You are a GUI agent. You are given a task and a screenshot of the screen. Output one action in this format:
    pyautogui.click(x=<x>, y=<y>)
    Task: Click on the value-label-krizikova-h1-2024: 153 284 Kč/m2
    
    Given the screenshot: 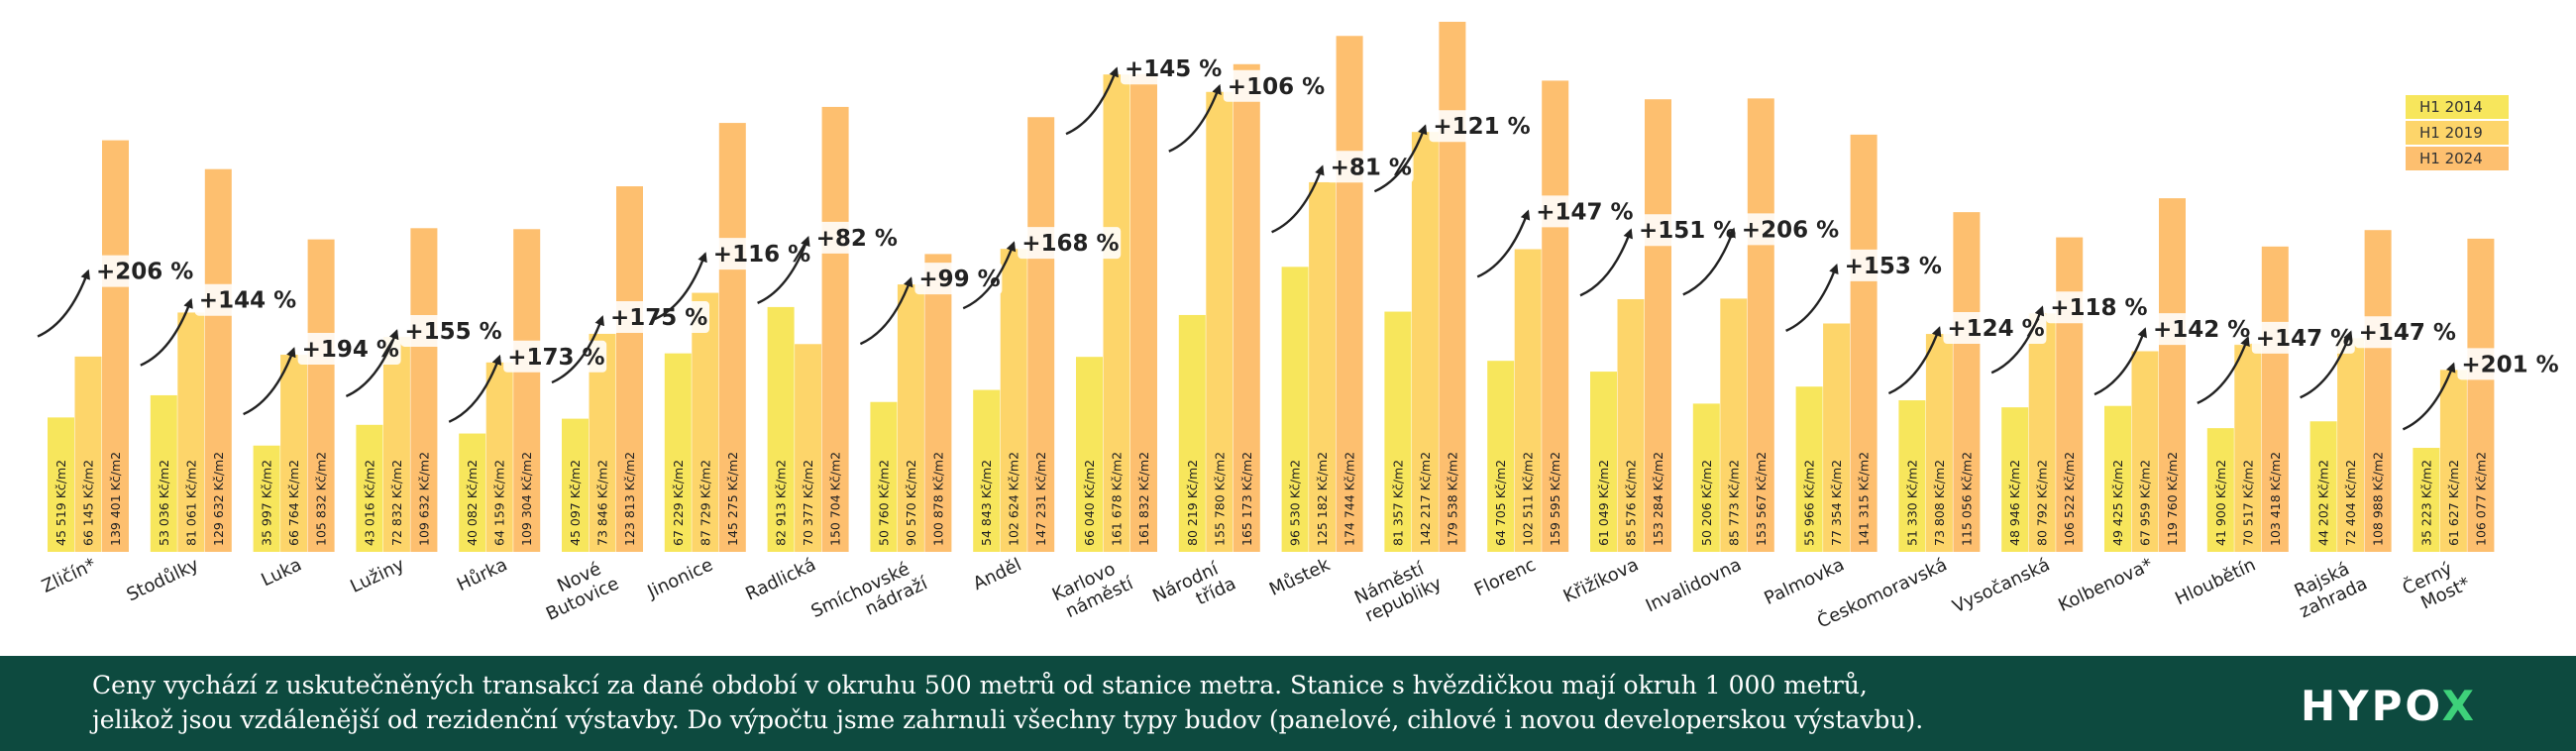 What is the action you would take?
    pyautogui.click(x=1658, y=499)
    